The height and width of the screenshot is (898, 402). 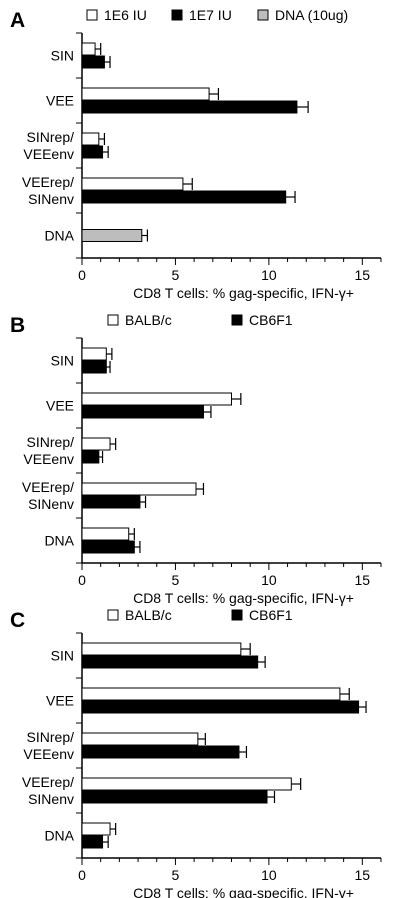 What do you see at coordinates (125, 15) in the screenshot?
I see `legend-label: 1E6 IU` at bounding box center [125, 15].